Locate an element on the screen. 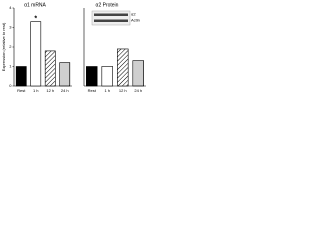  y-tick-label: 3 is located at coordinates (10, 27).